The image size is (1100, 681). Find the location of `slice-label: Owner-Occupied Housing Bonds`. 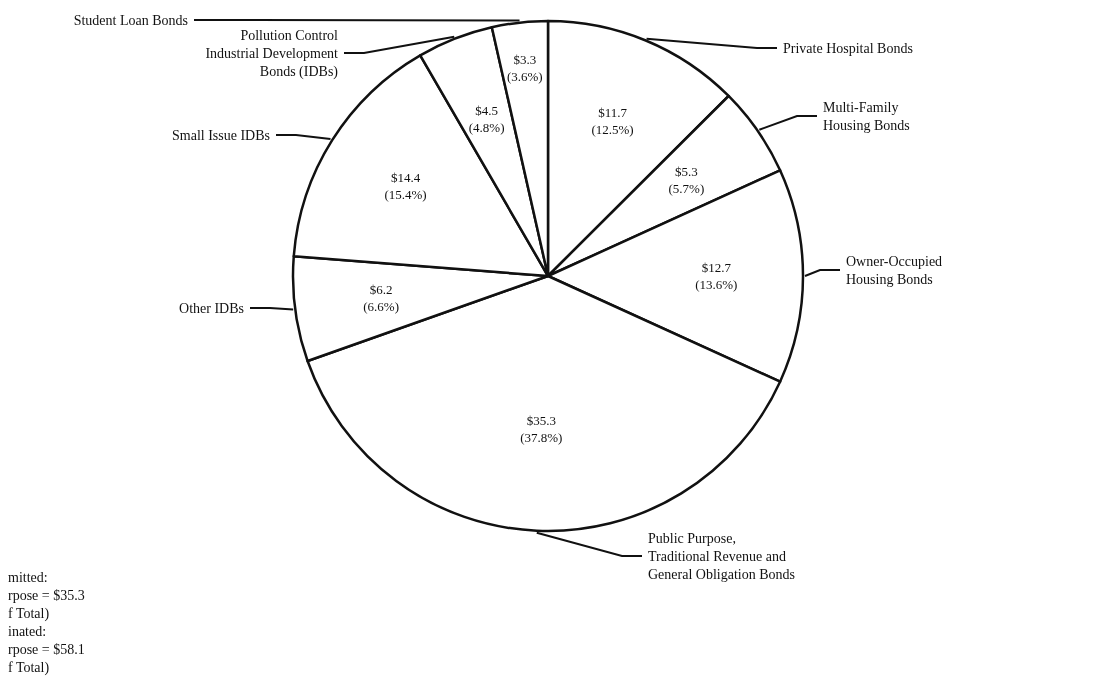

slice-label: Owner-Occupied Housing Bonds is located at coordinates (894, 270).